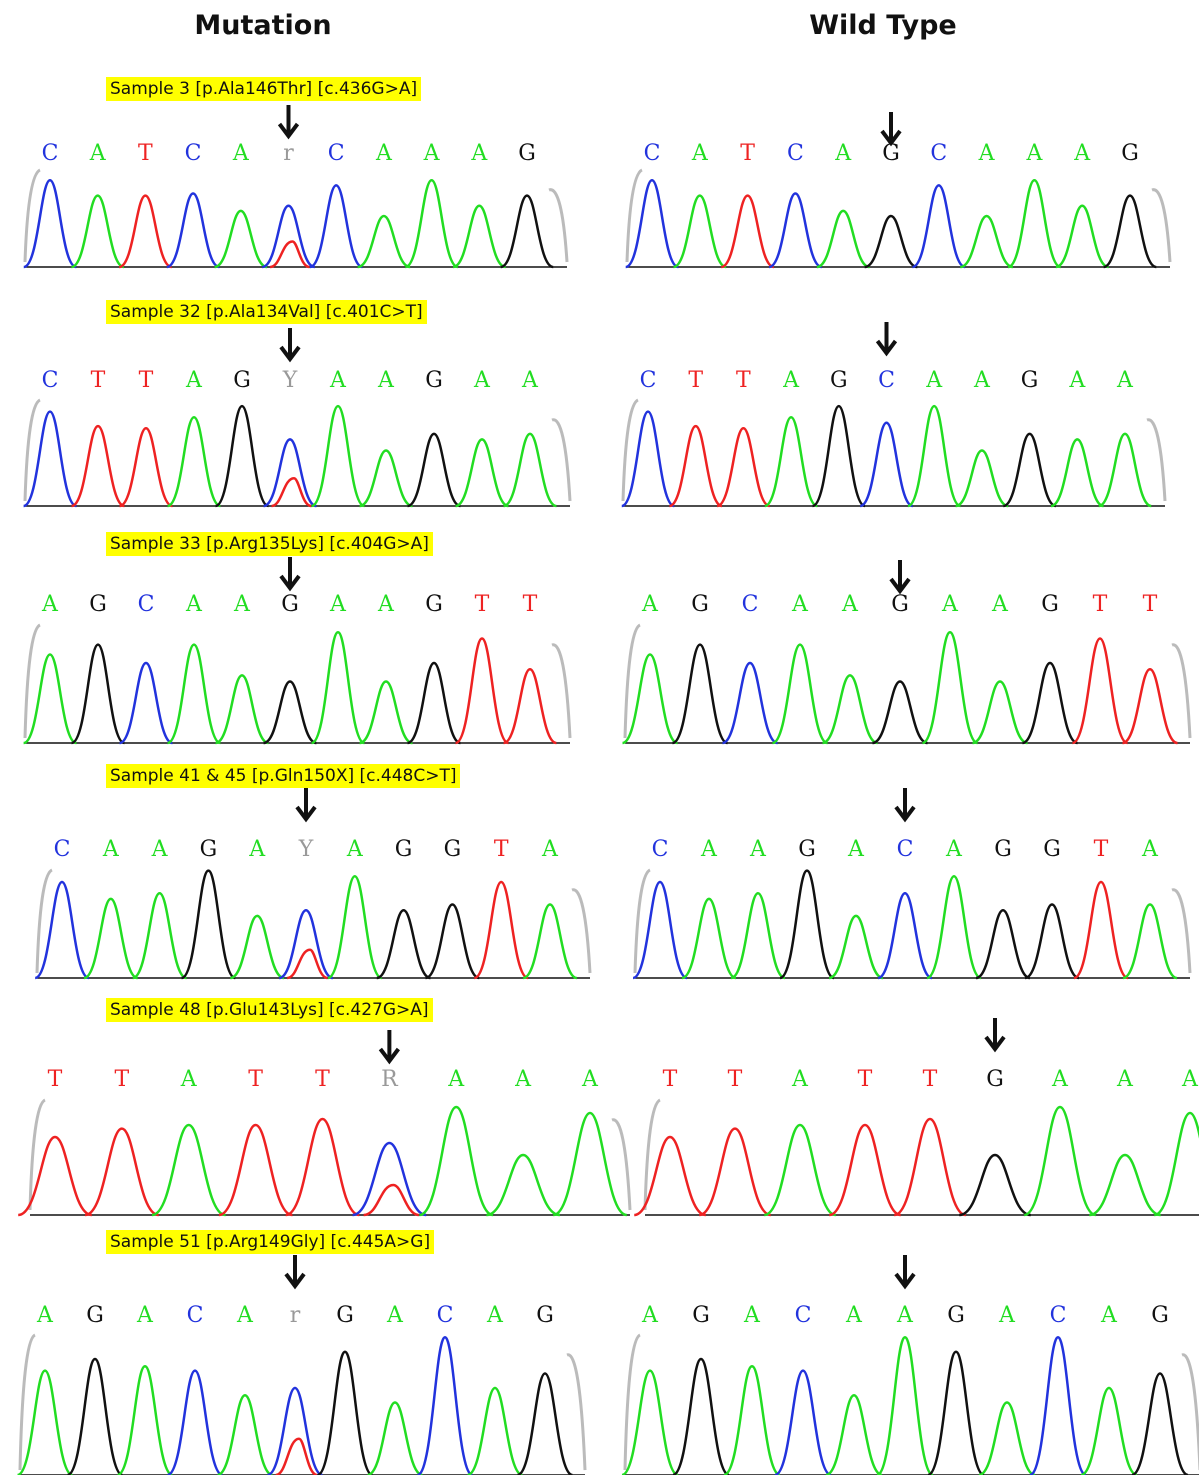 This screenshot has width=1199, height=1475. What do you see at coordinates (269, 1010) in the screenshot?
I see `sample-label: Sample 48 [p.Glu143Lys] [c.427G>A]` at bounding box center [269, 1010].